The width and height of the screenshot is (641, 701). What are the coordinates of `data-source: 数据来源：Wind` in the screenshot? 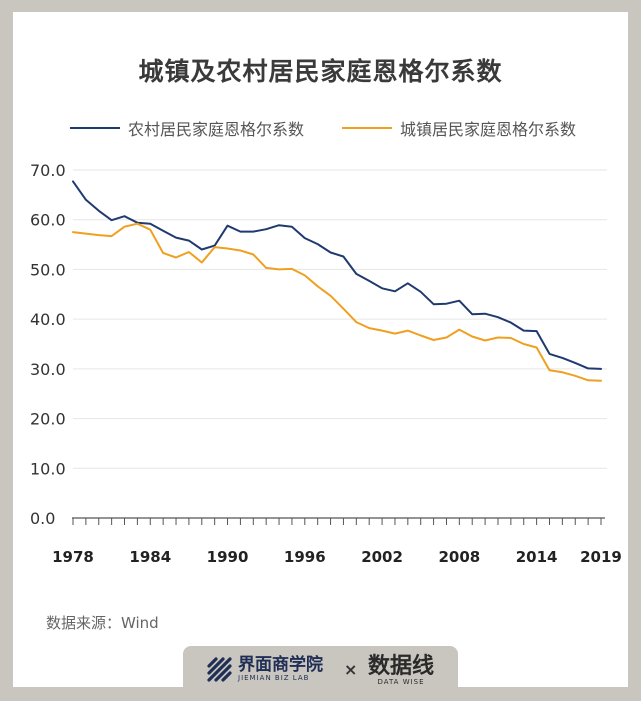 It's located at (102, 623).